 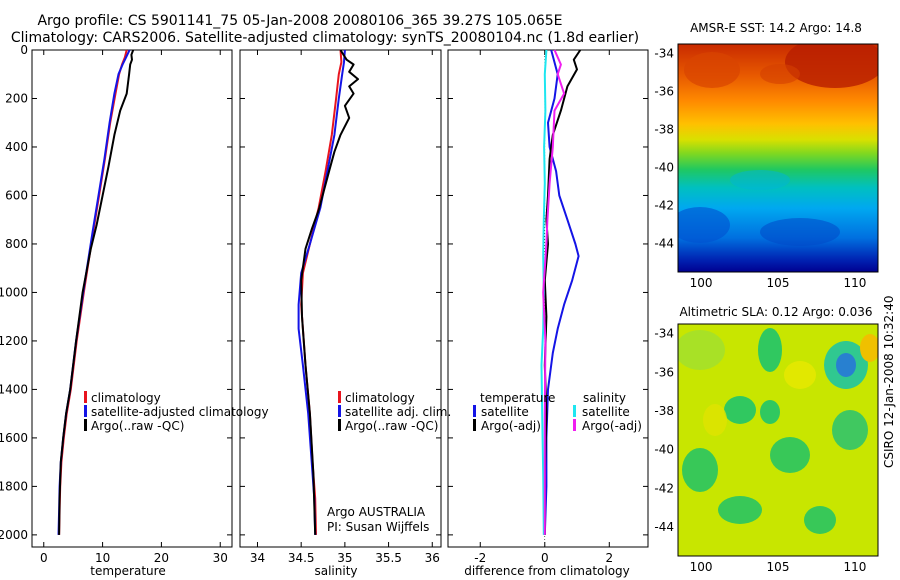 What do you see at coordinates (701, 283) in the screenshot?
I see `map-x-tick-label: 100` at bounding box center [701, 283].